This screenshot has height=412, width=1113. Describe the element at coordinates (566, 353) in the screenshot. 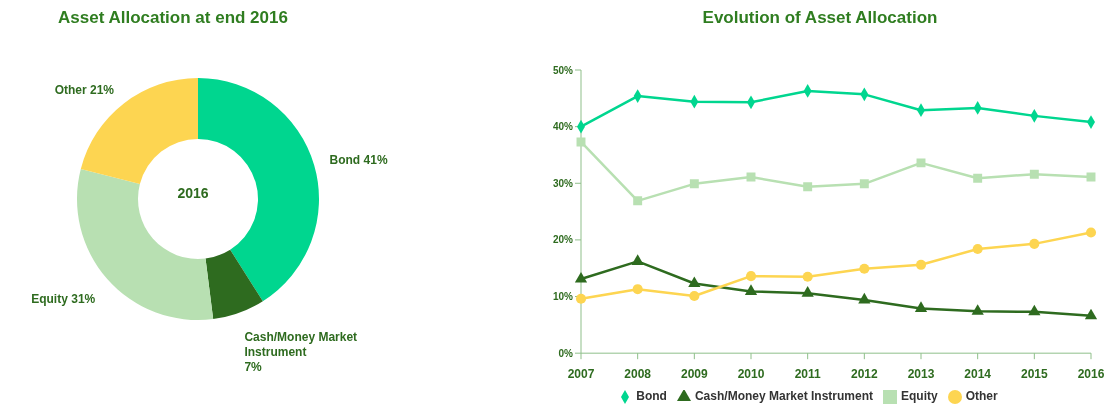

I see `y-tick-label: 0%` at that location.